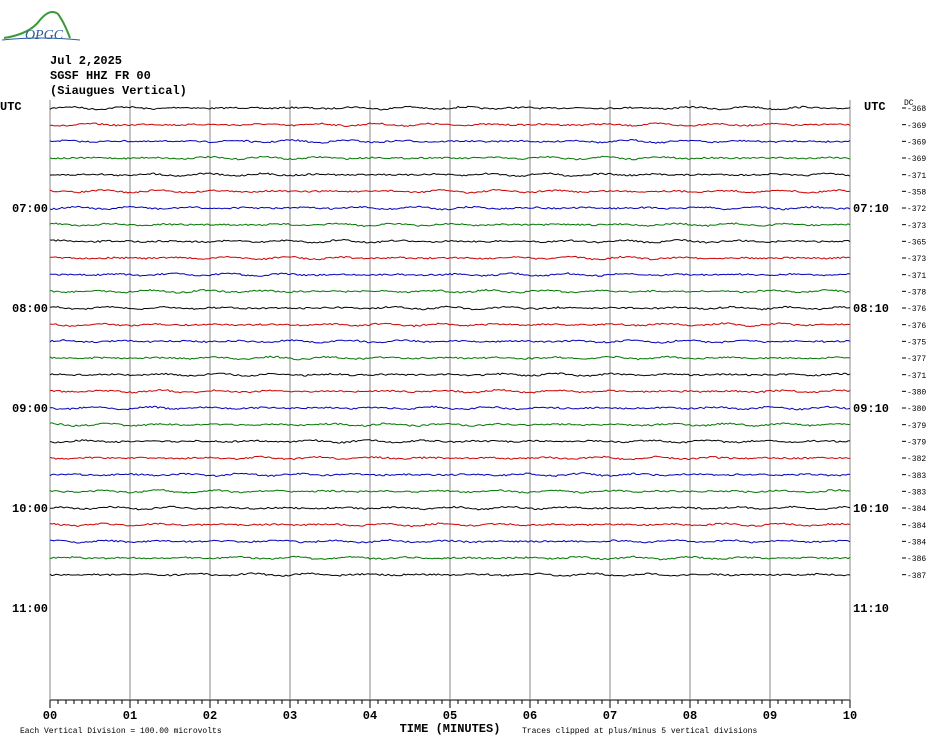 The width and height of the screenshot is (930, 744). What do you see at coordinates (30, 209) in the screenshot?
I see `hour-label-left: 07:00` at bounding box center [30, 209].